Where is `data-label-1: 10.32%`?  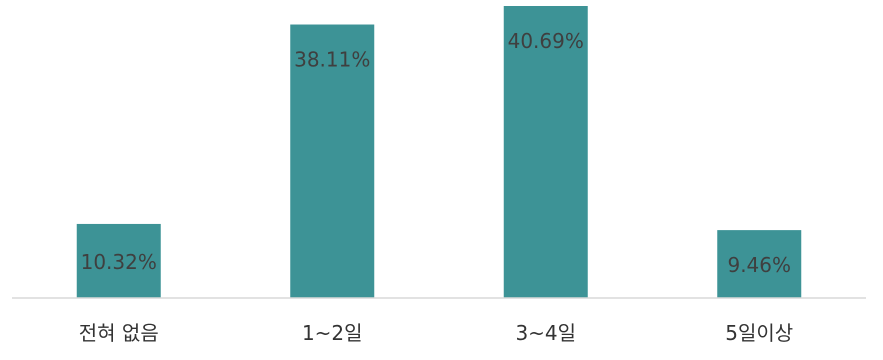 data-label-1: 10.32% is located at coordinates (119, 262).